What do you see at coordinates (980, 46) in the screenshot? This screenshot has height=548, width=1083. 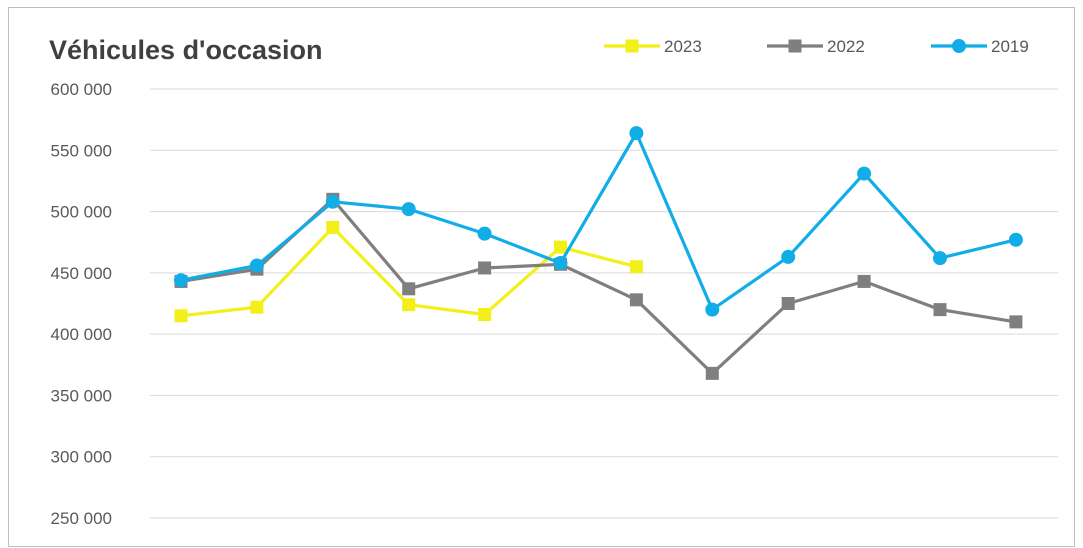 I see `legend-item-2019: 2019` at bounding box center [980, 46].